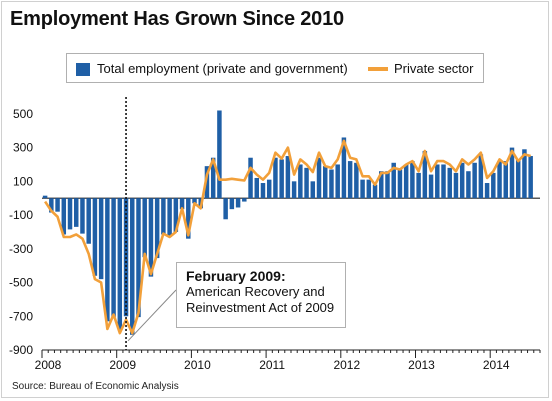 Image resolution: width=552 pixels, height=401 pixels. Describe the element at coordinates (23, 114) in the screenshot. I see `y-tick-label: 500` at that location.